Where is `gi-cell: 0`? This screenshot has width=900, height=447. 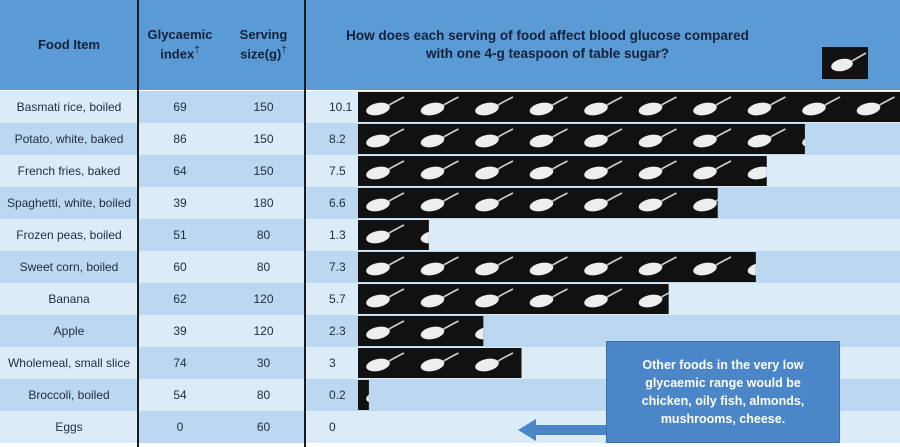 gi-cell: 0 is located at coordinates (180, 427).